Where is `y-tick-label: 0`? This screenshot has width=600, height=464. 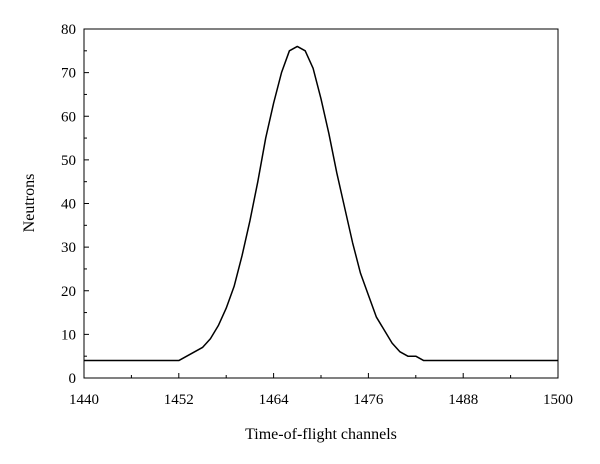 y-tick-label: 0 is located at coordinates (73, 379).